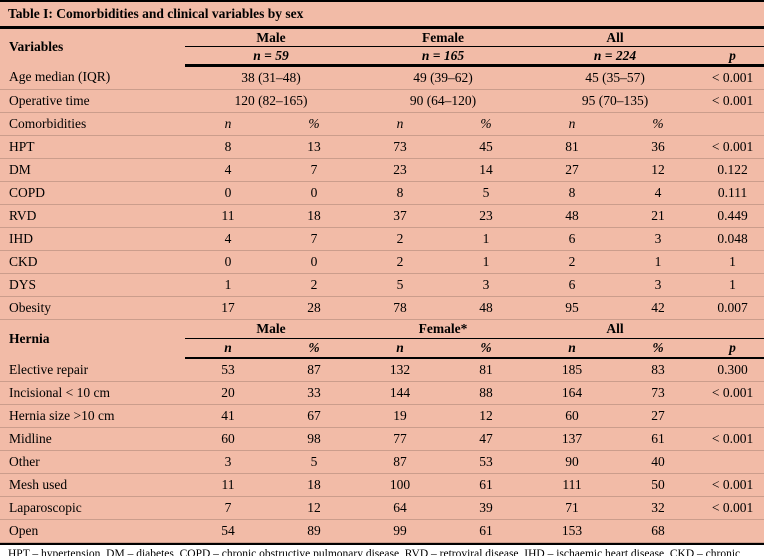 This screenshot has width=764, height=556. Describe the element at coordinates (382, 56) in the screenshot. I see `table-row: n = 59 n = 165 n = 224 p` at that location.